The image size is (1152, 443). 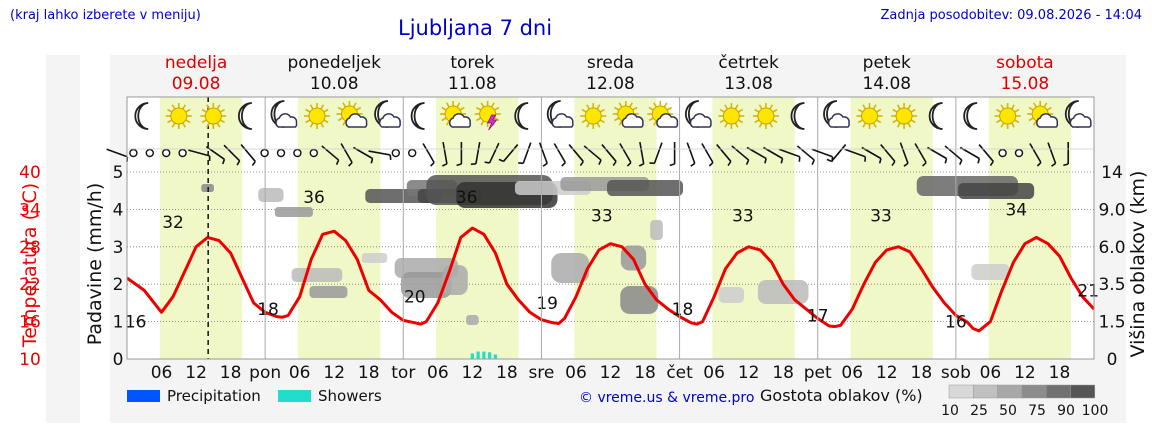 I want to click on temperature-label: 34, so click(x=1016, y=210).